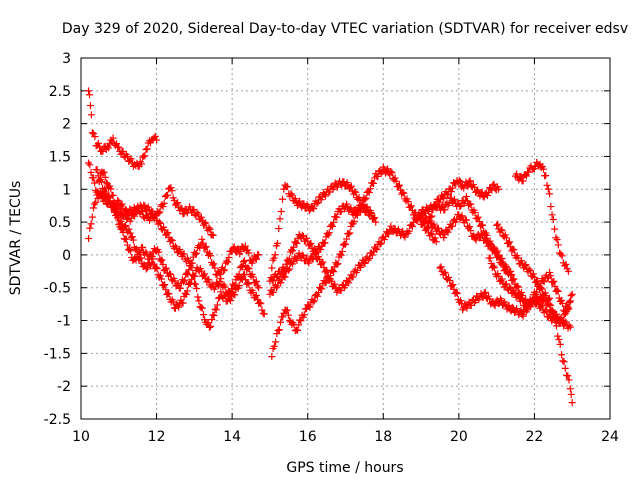 The image size is (640, 480). What do you see at coordinates (57, 289) in the screenshot?
I see `y-tick-label: -0.5` at bounding box center [57, 289].